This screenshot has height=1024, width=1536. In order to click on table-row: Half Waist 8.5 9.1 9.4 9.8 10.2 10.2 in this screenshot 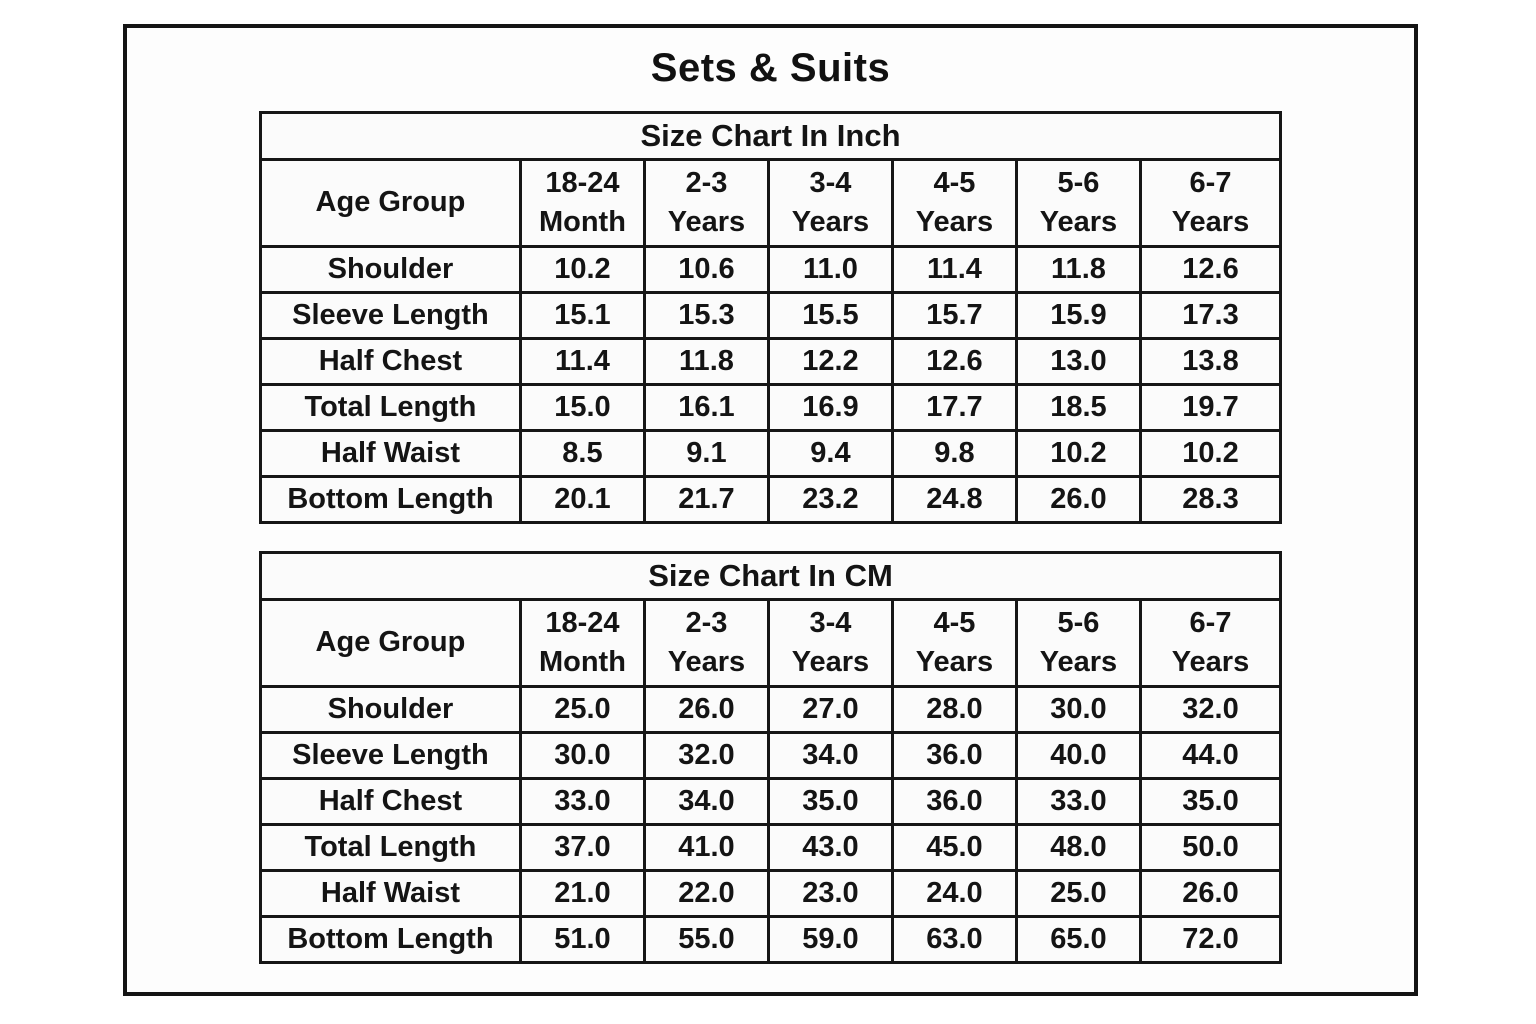, I will do `click(770, 453)`.